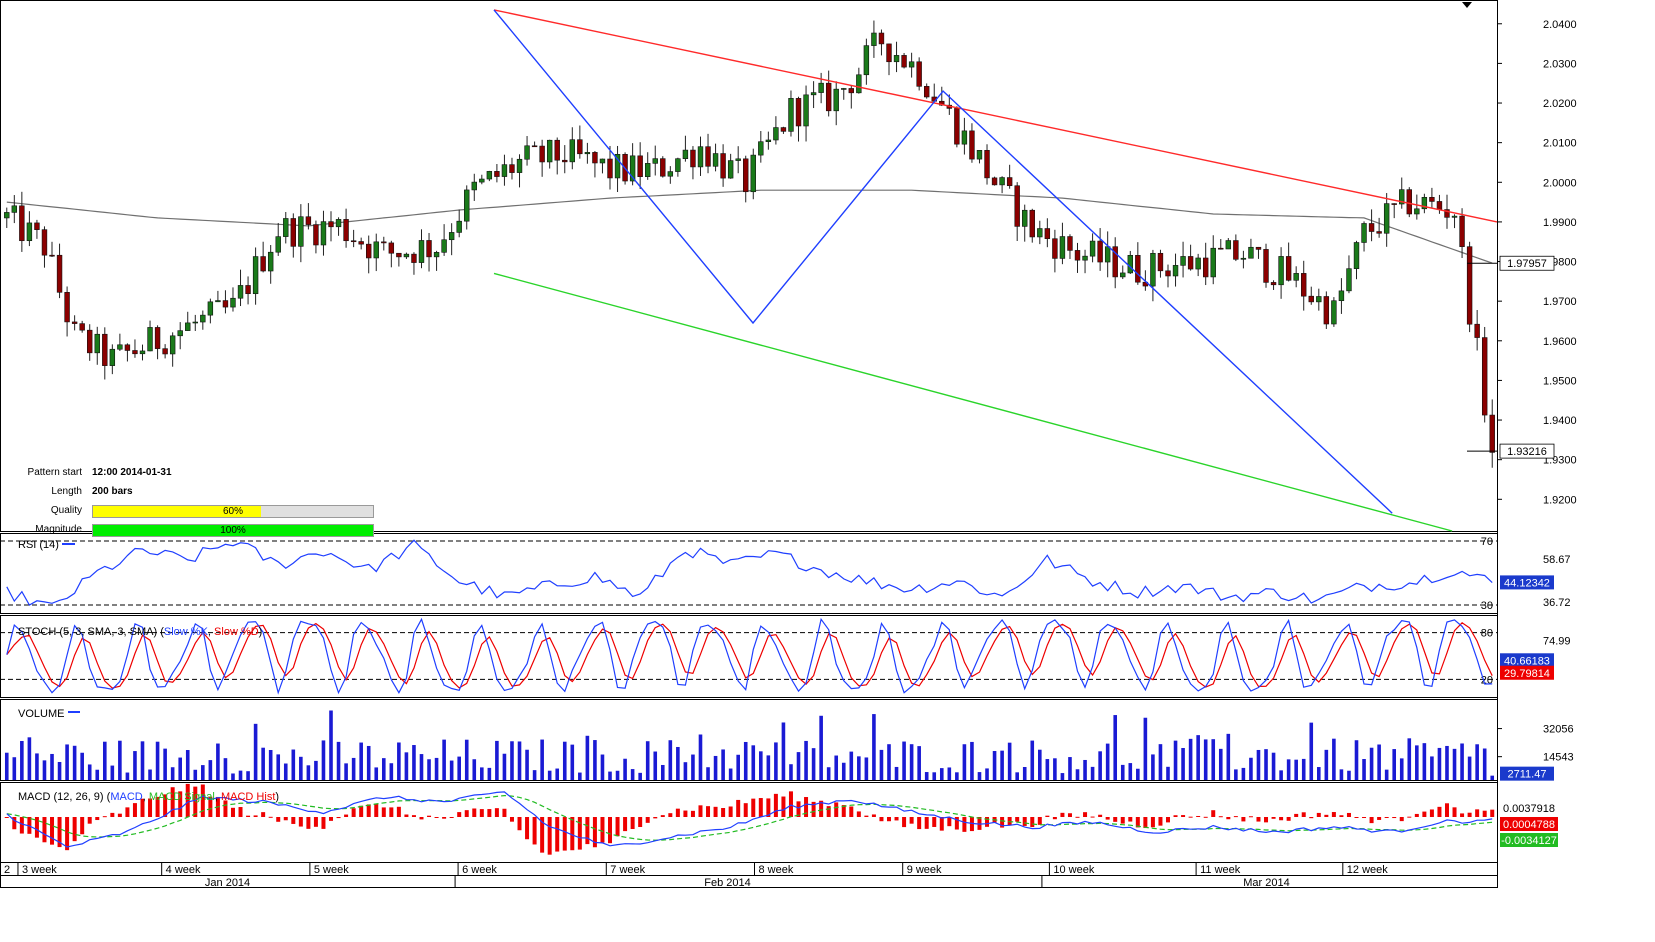 This screenshot has height=942, width=1655. I want to click on week-label: 2, so click(7, 870).